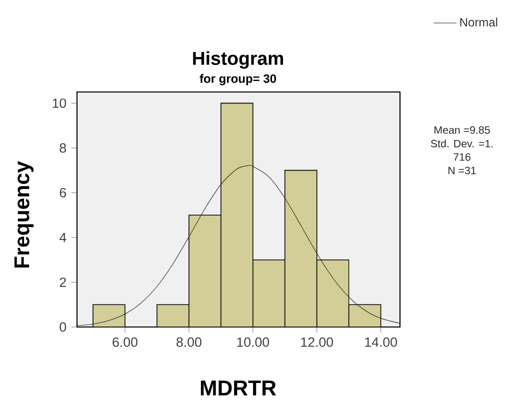  Describe the element at coordinates (238, 60) in the screenshot. I see `chart-title: Histogram` at that location.